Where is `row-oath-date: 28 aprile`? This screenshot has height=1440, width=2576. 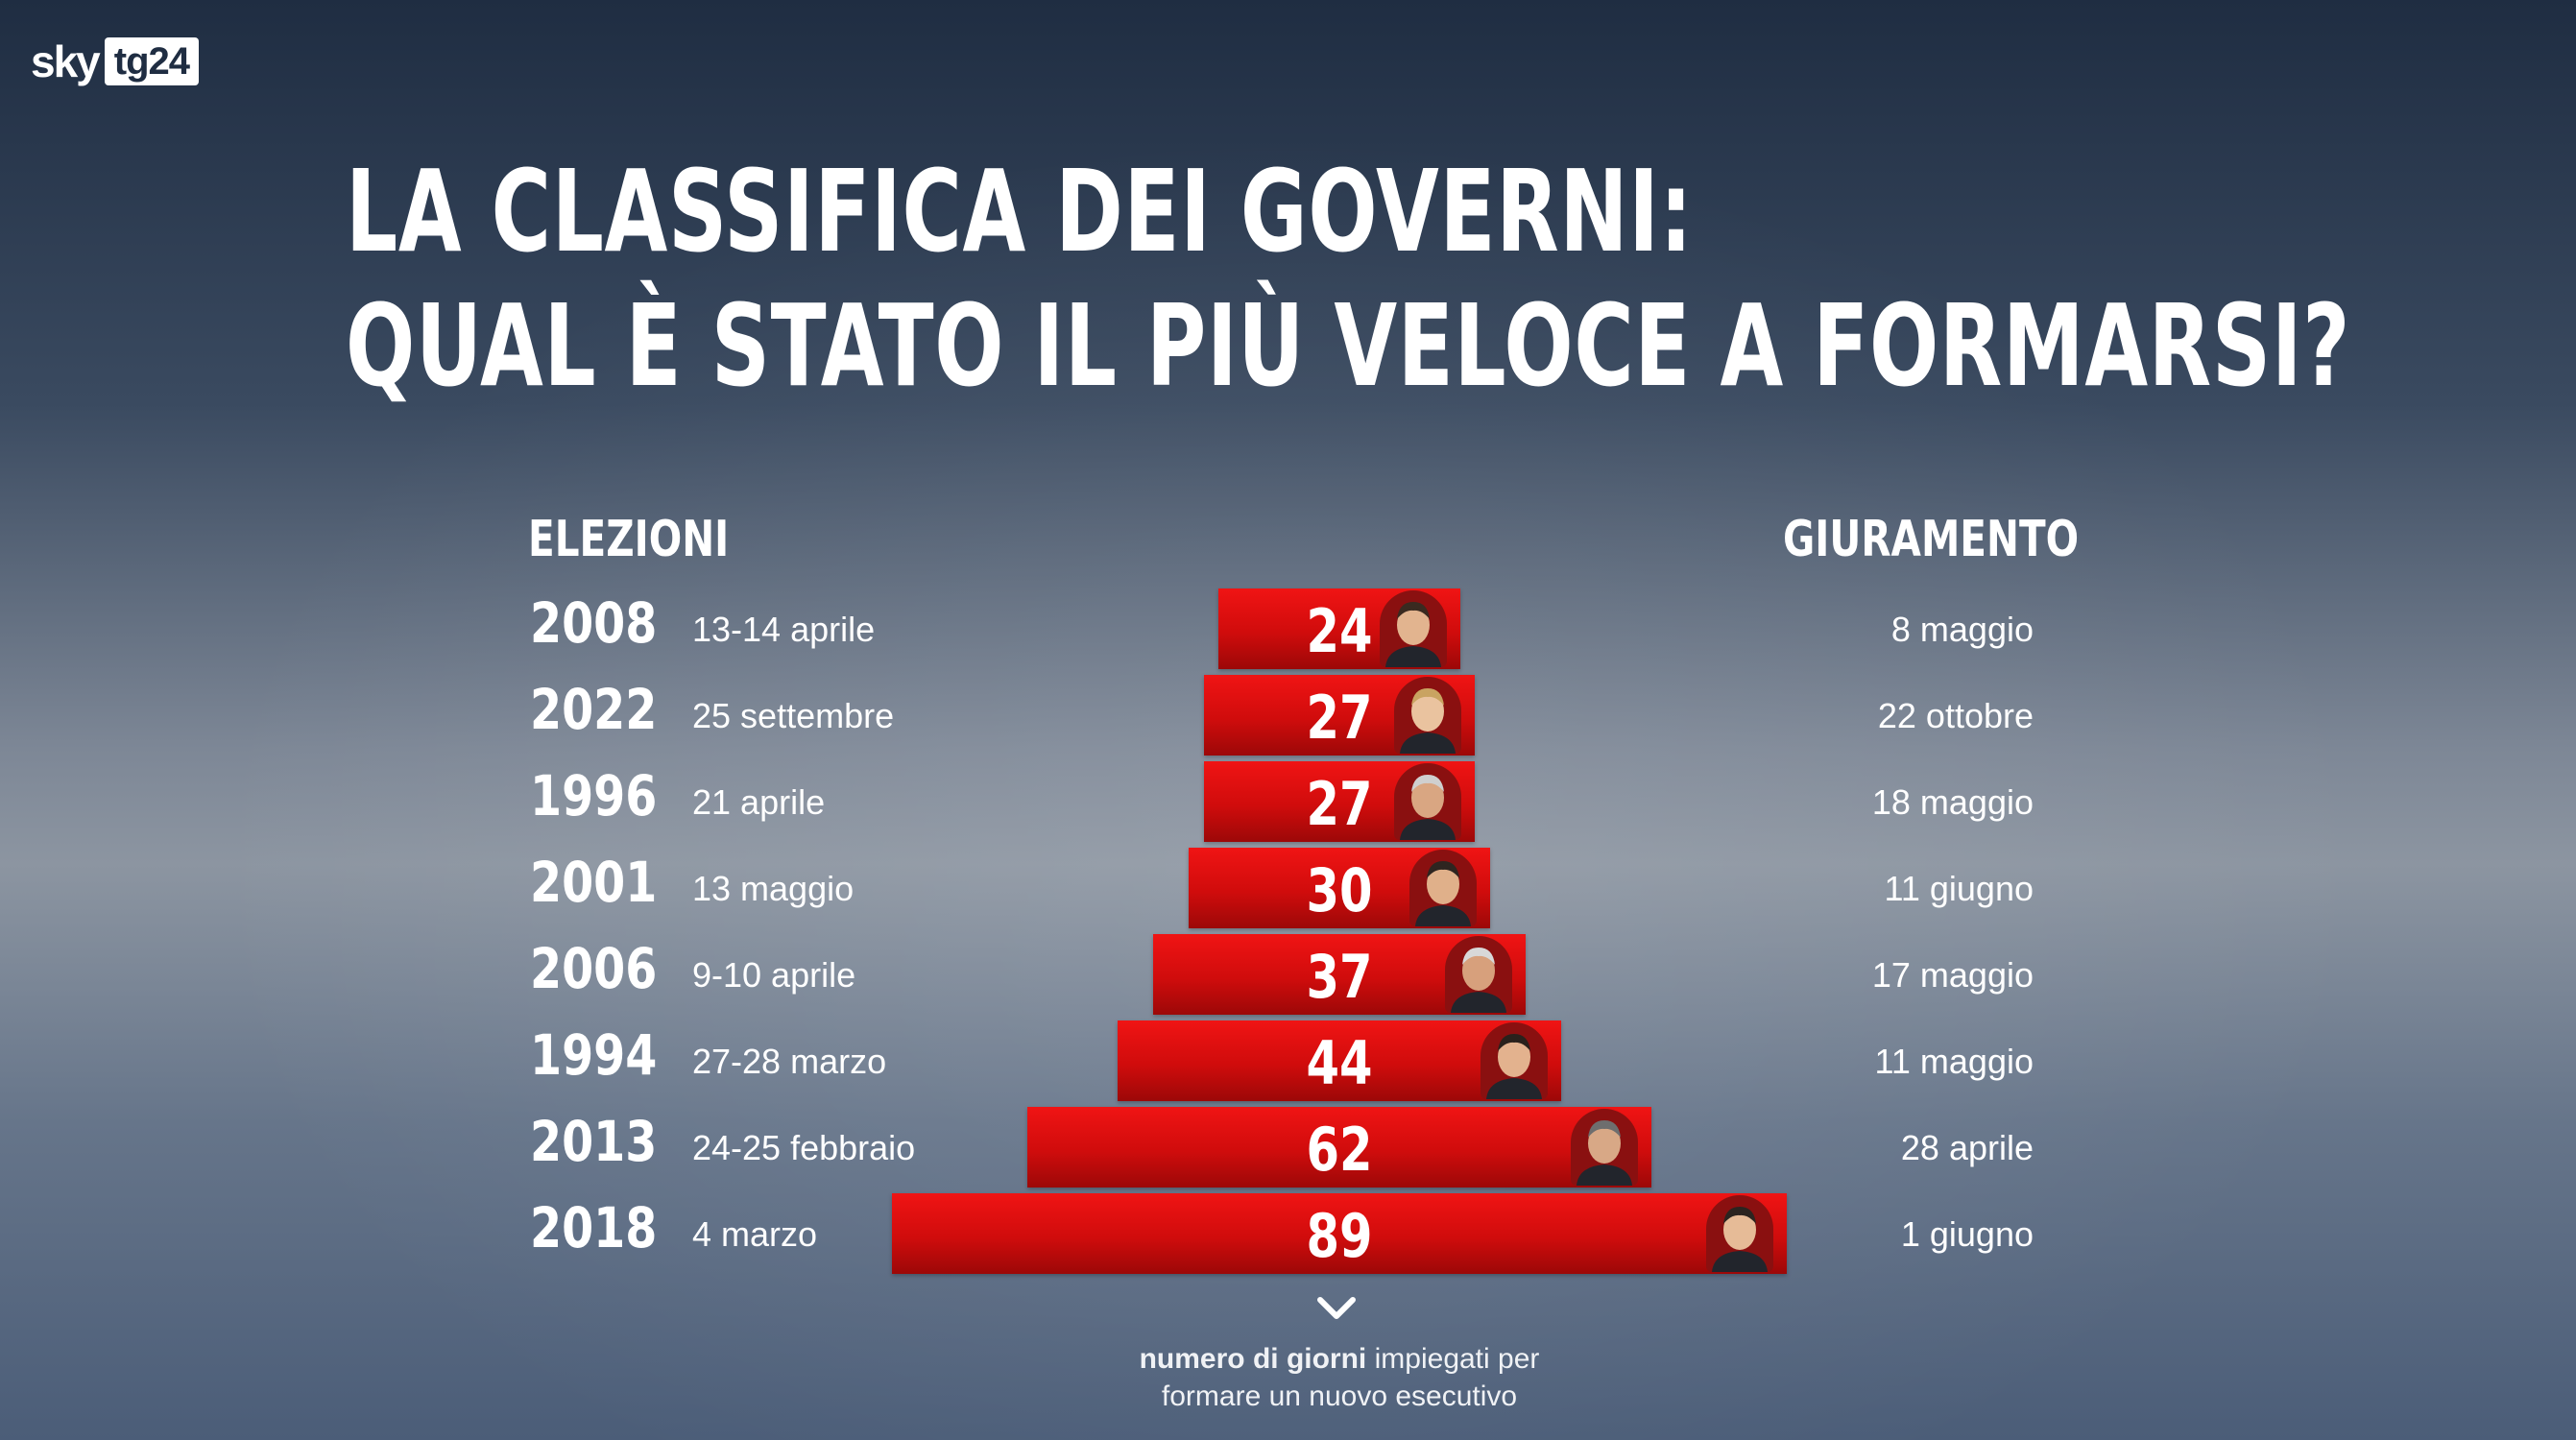 row-oath-date: 28 aprile is located at coordinates (1967, 1147).